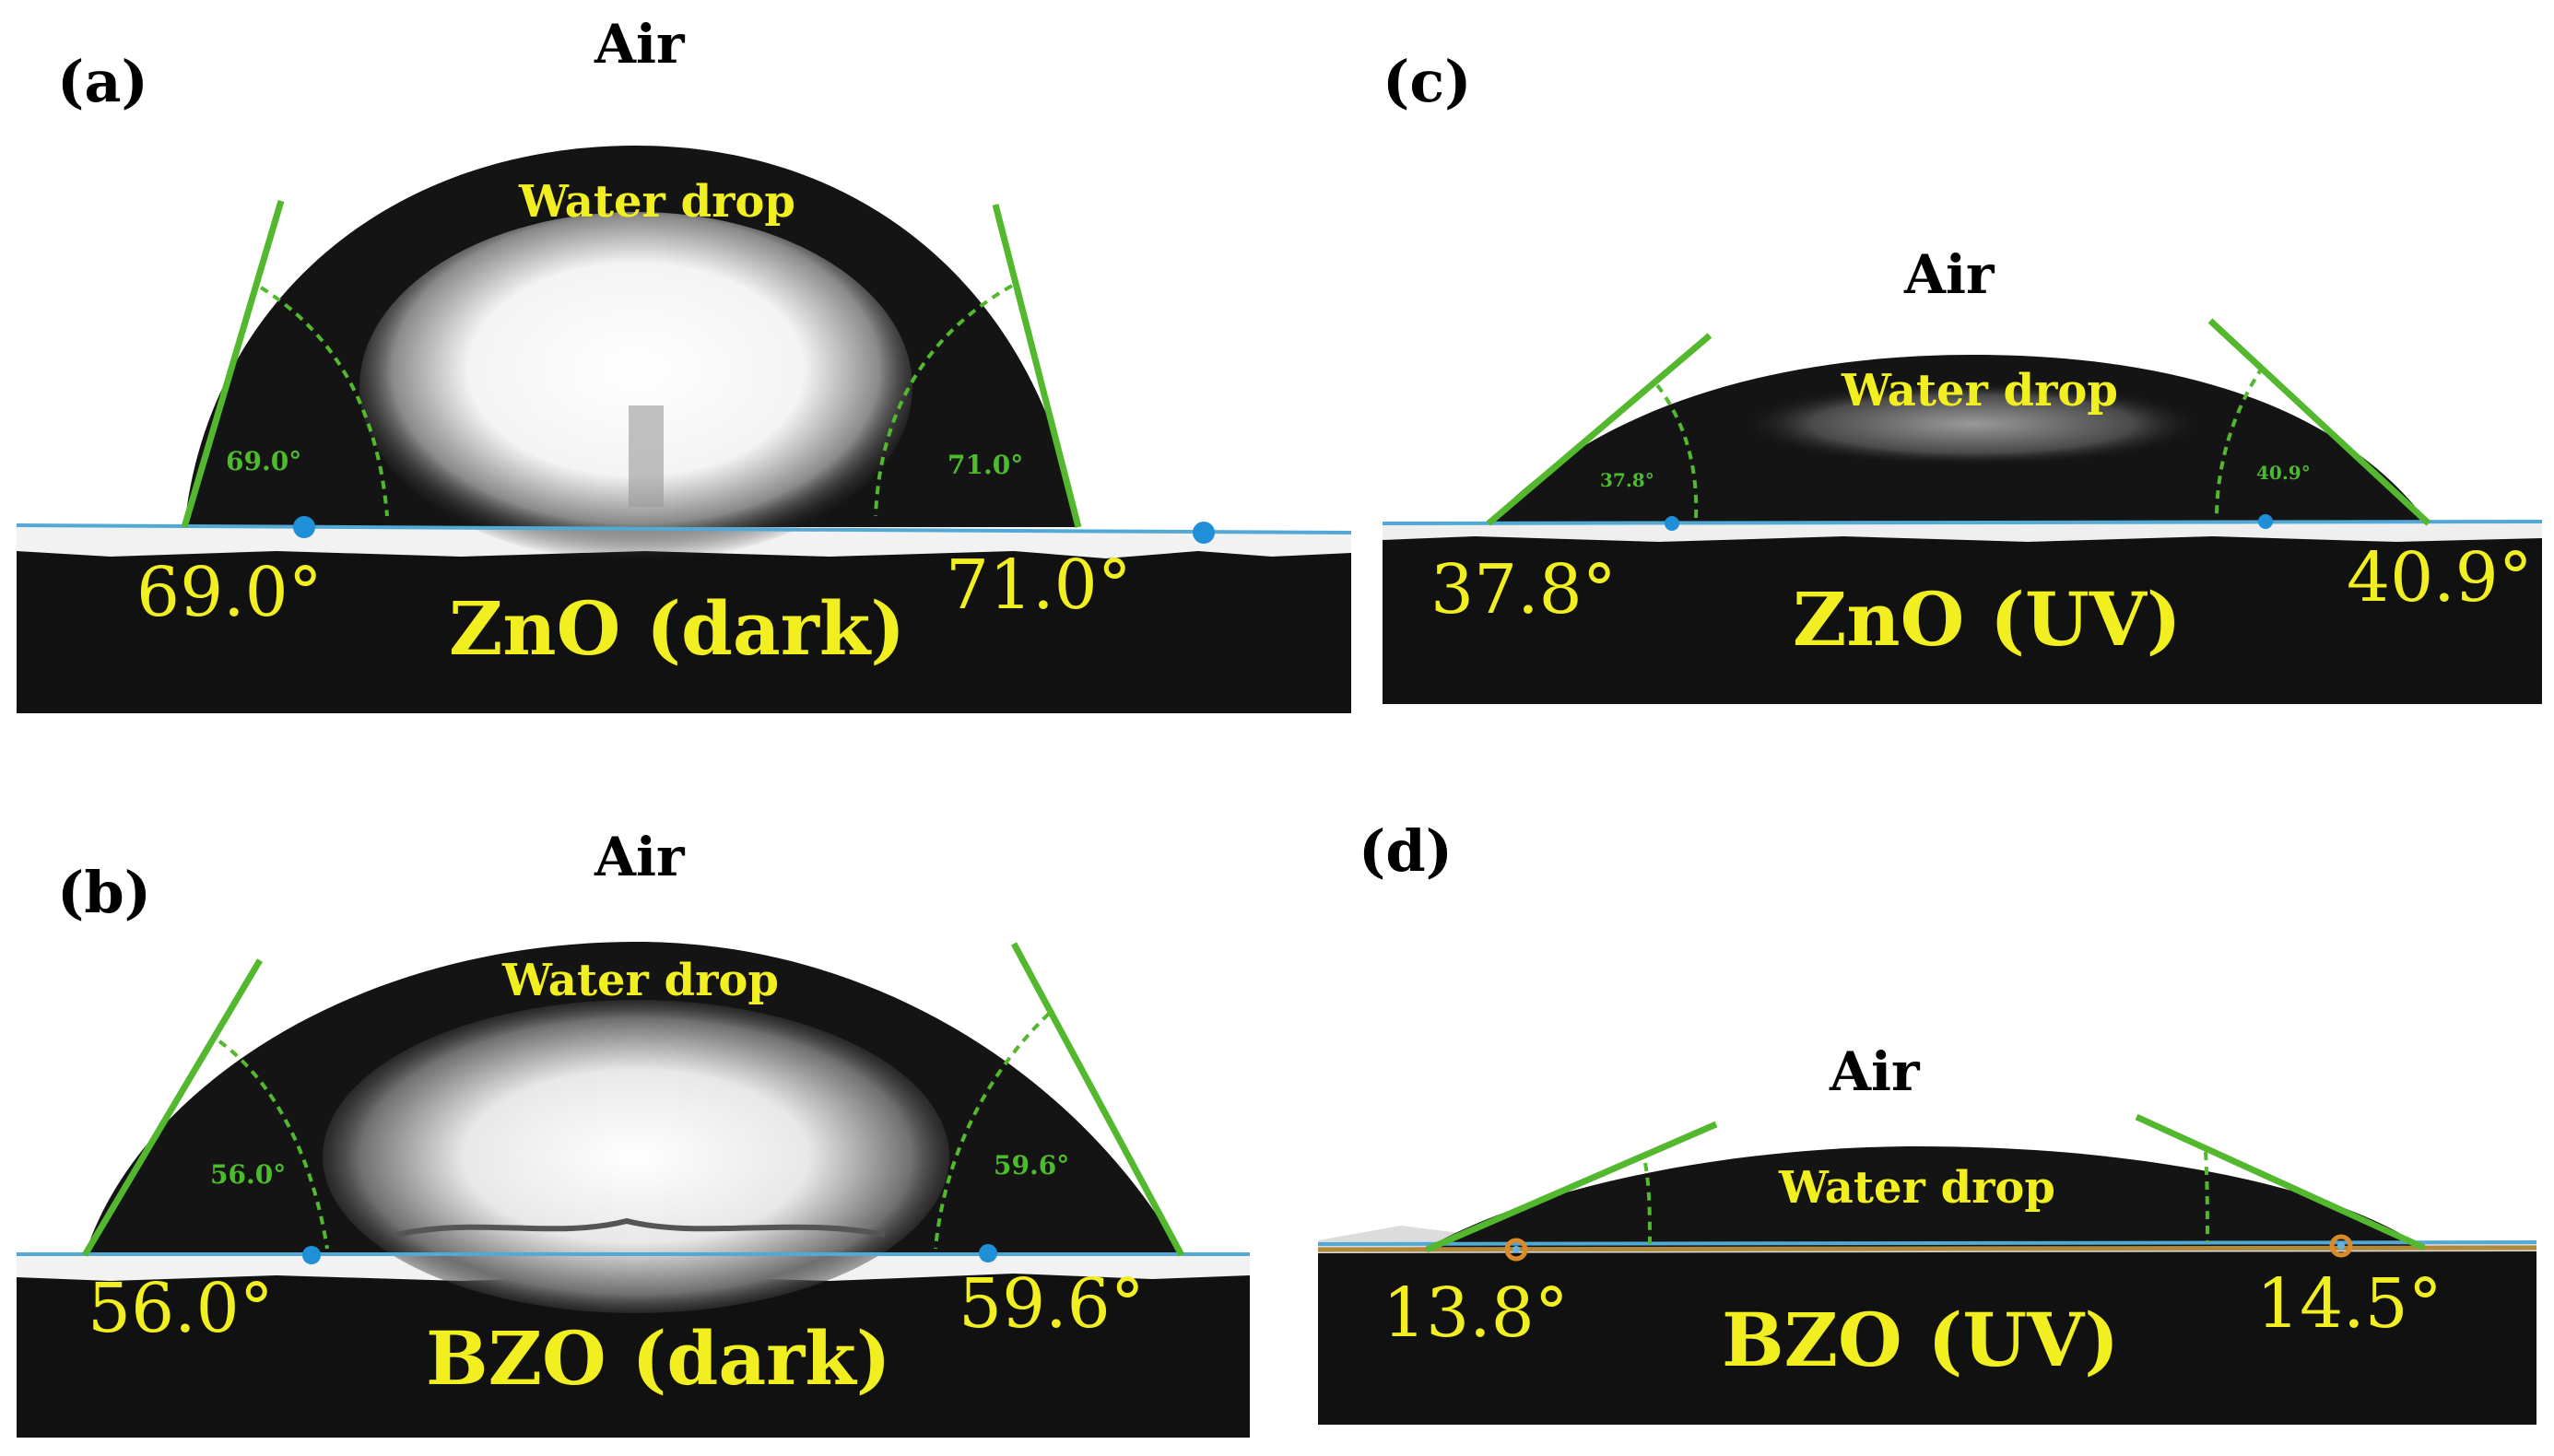 Image resolution: width=2554 pixels, height=1456 pixels. What do you see at coordinates (1875, 1071) in the screenshot?
I see `panel-d-air-label: Air` at bounding box center [1875, 1071].